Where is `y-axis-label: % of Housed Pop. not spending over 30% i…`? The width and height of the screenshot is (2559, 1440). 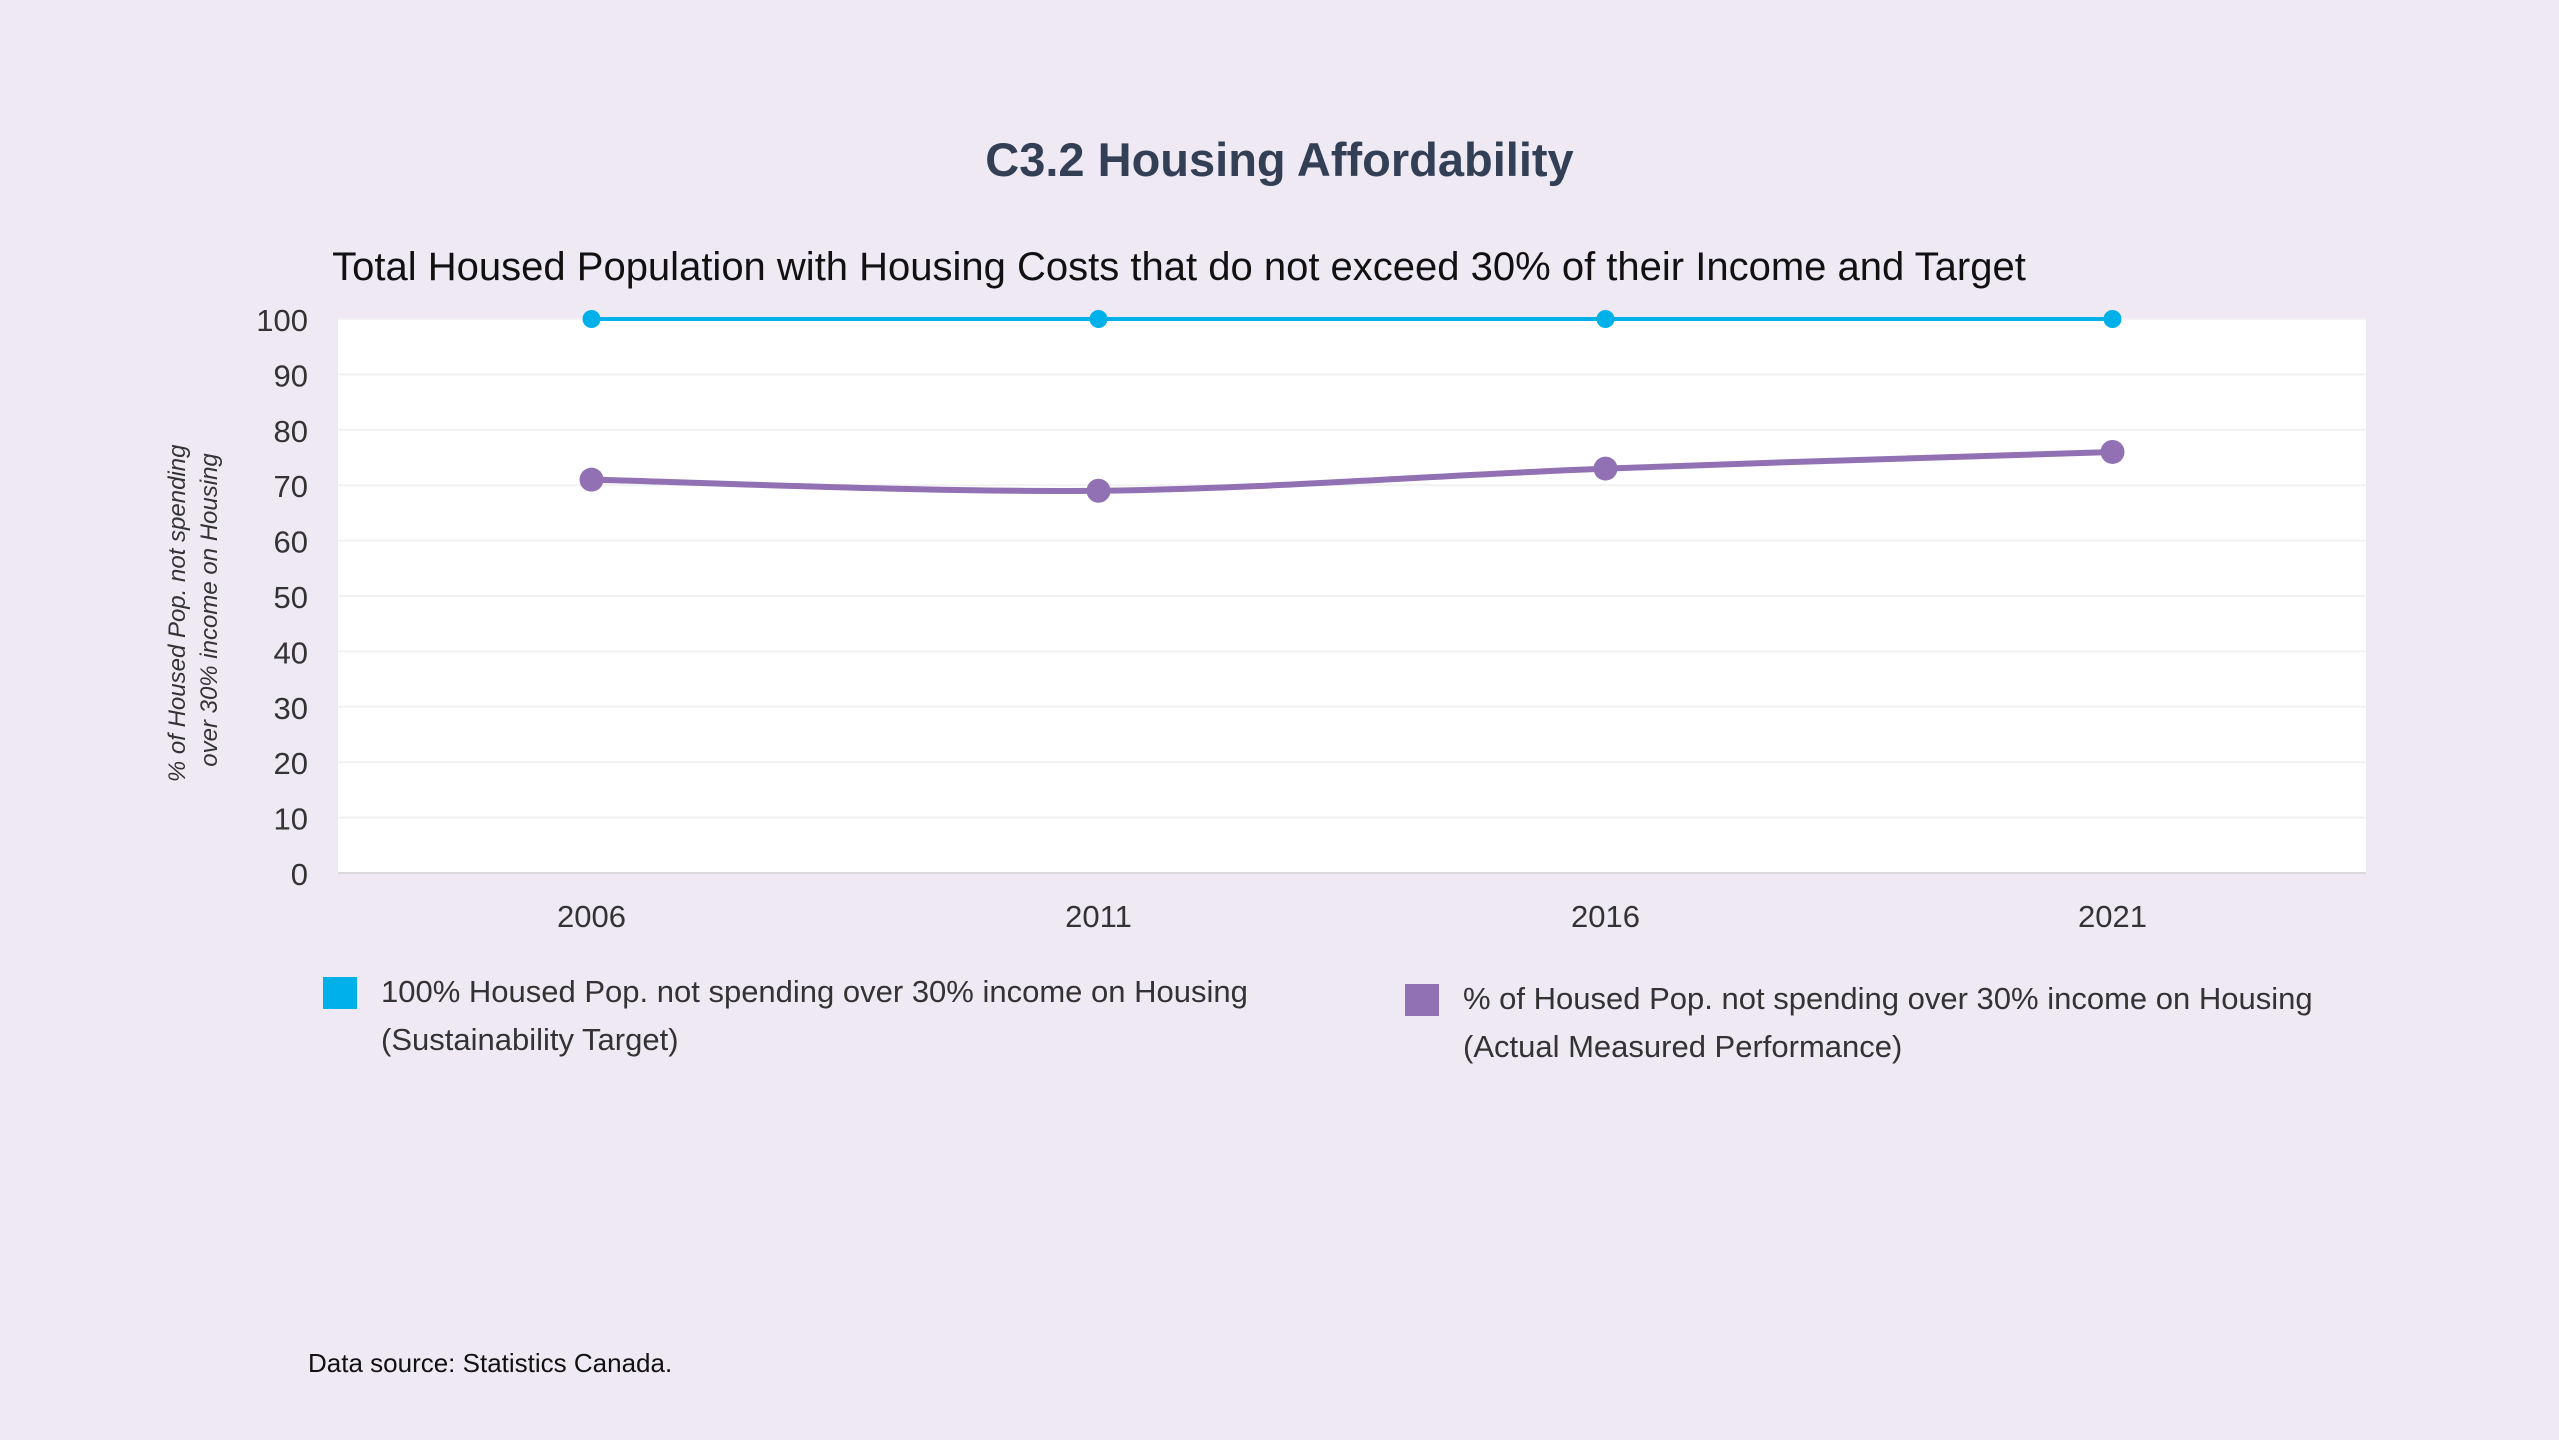 y-axis-label: % of Housed Pop. not spending over 30% i… is located at coordinates (193, 610).